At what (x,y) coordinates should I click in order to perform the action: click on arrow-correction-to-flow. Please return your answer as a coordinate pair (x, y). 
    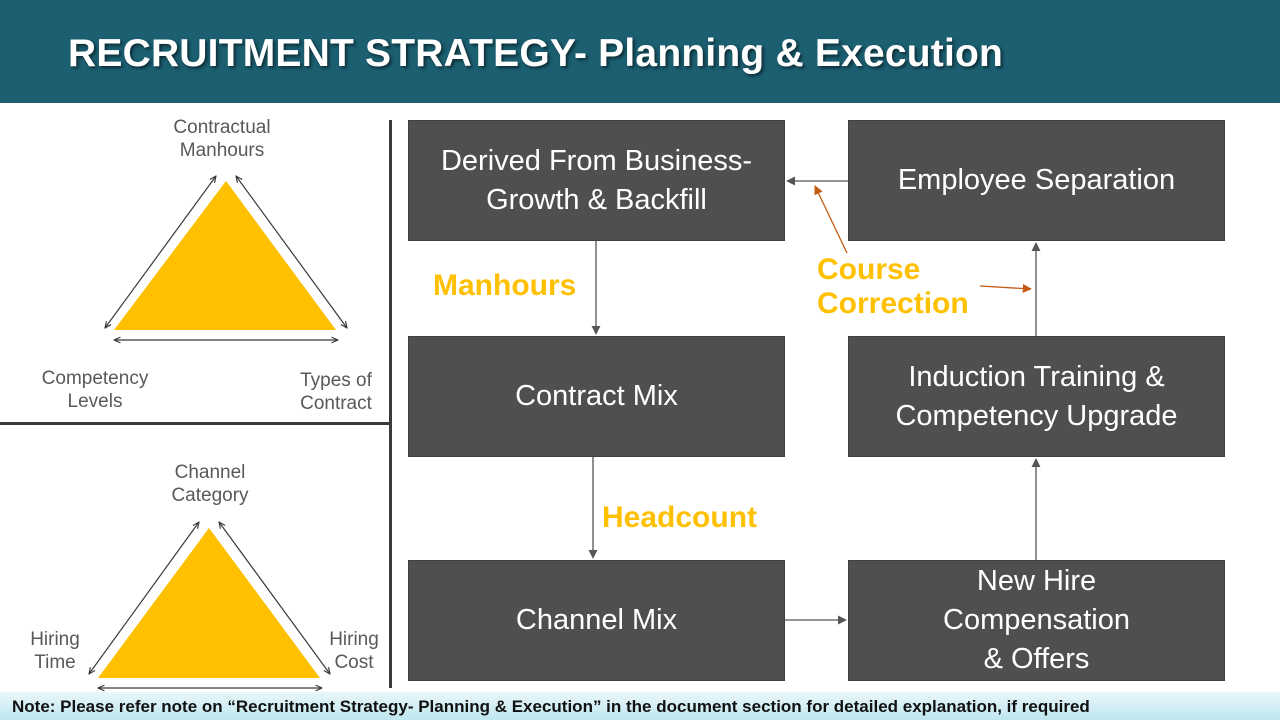
    Looking at the image, I should click on (1005, 288).